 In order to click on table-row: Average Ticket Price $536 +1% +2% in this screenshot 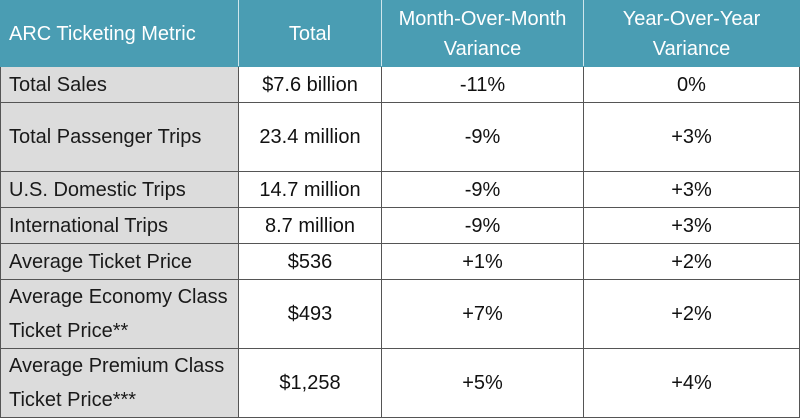, I will do `click(400, 261)`.